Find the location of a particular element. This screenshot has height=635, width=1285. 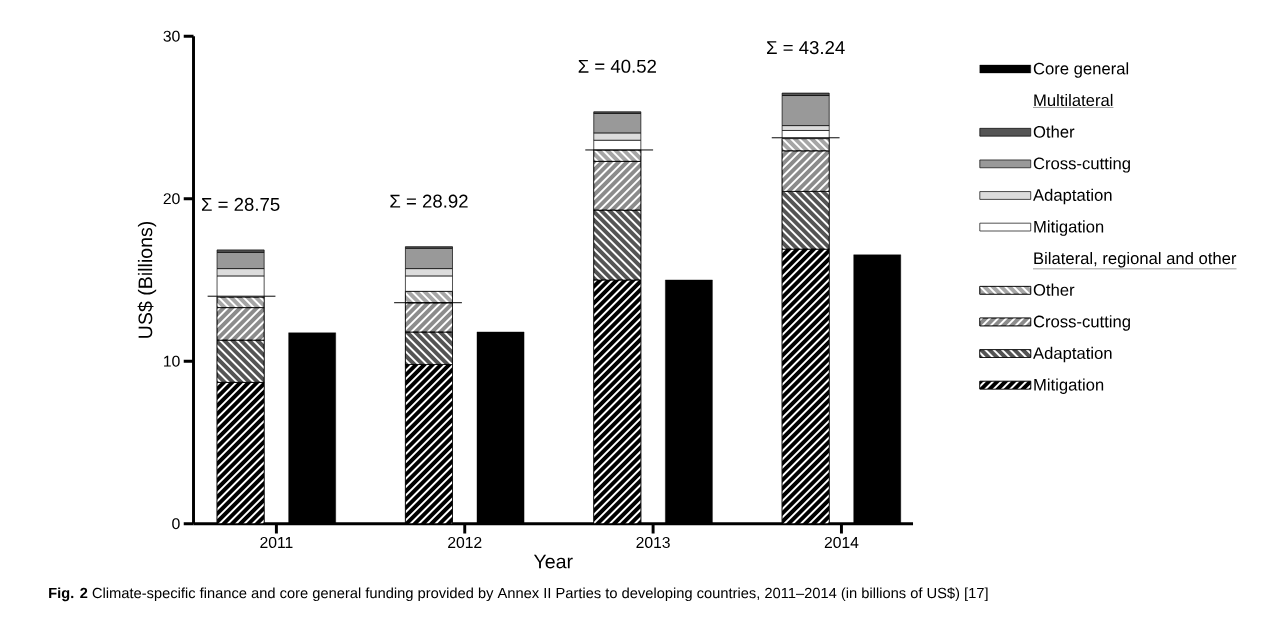

x-axis-title: Year is located at coordinates (553, 561).